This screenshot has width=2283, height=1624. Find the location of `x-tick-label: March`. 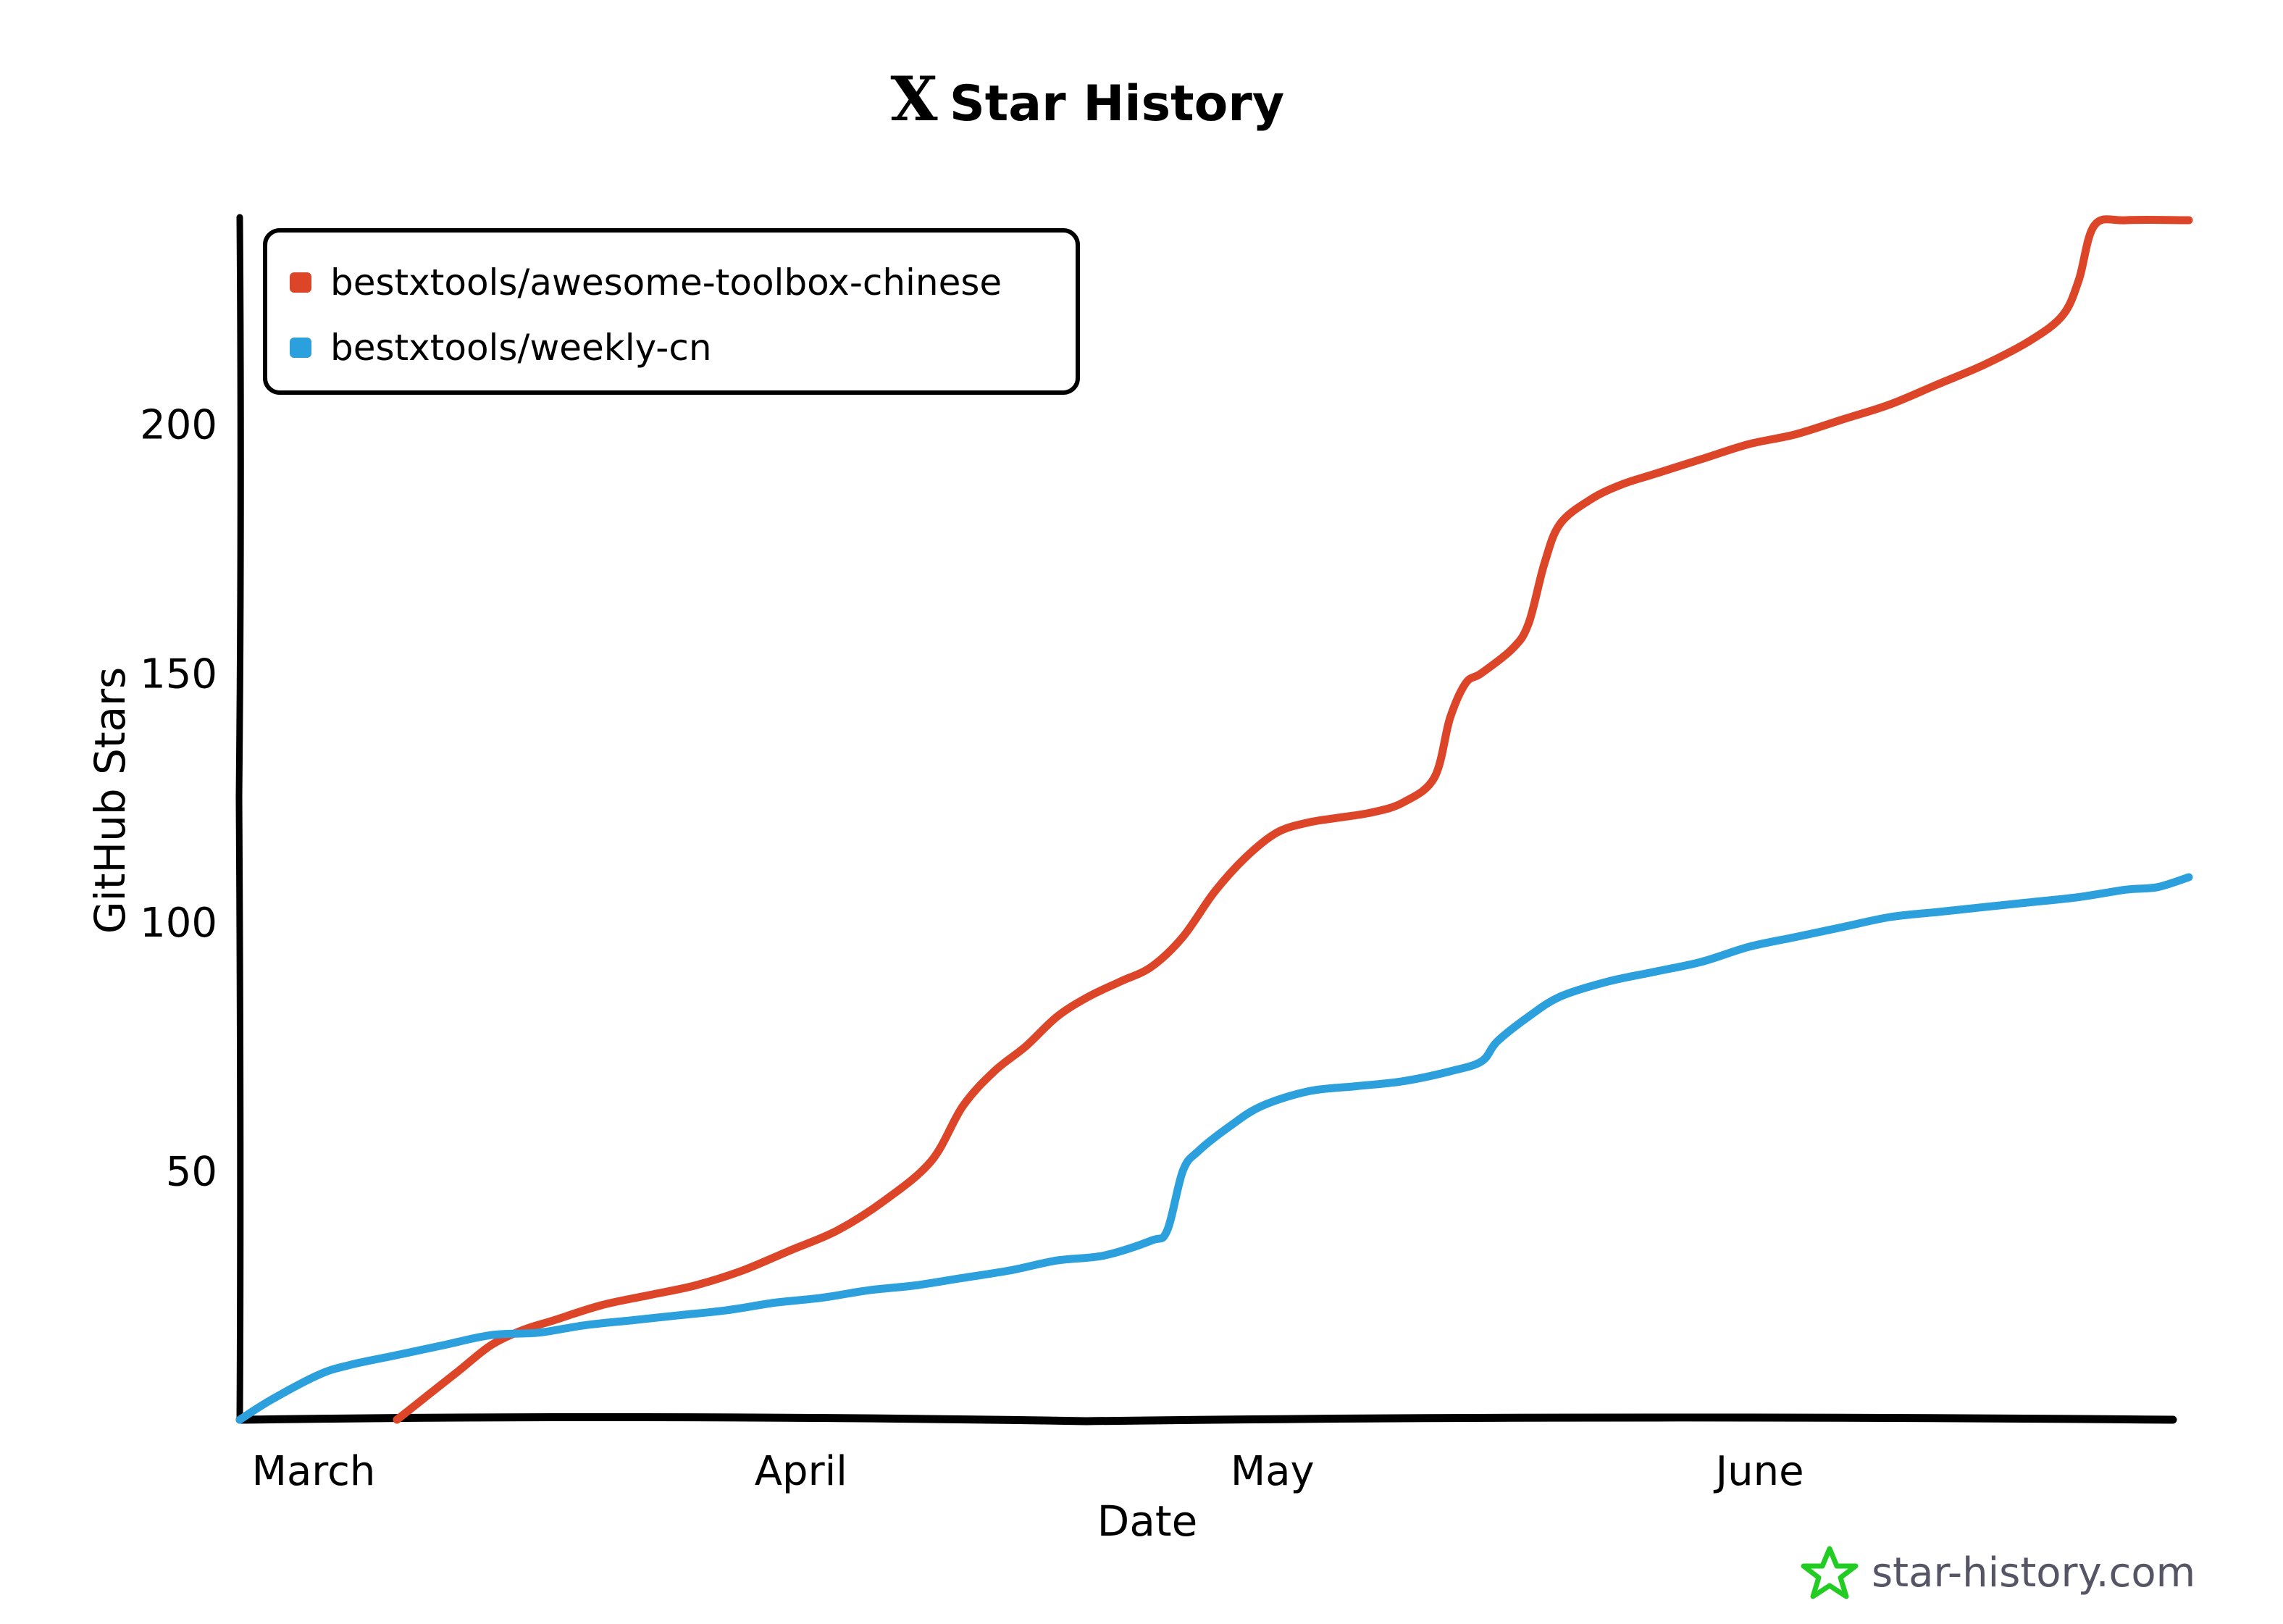

x-tick-label: March is located at coordinates (314, 1471).